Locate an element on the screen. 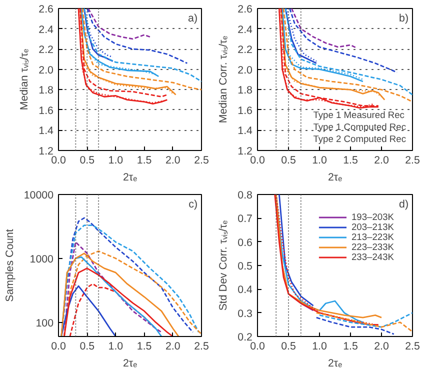 The height and width of the screenshot is (373, 422). y-tick-label: 100 is located at coordinates (45, 323).